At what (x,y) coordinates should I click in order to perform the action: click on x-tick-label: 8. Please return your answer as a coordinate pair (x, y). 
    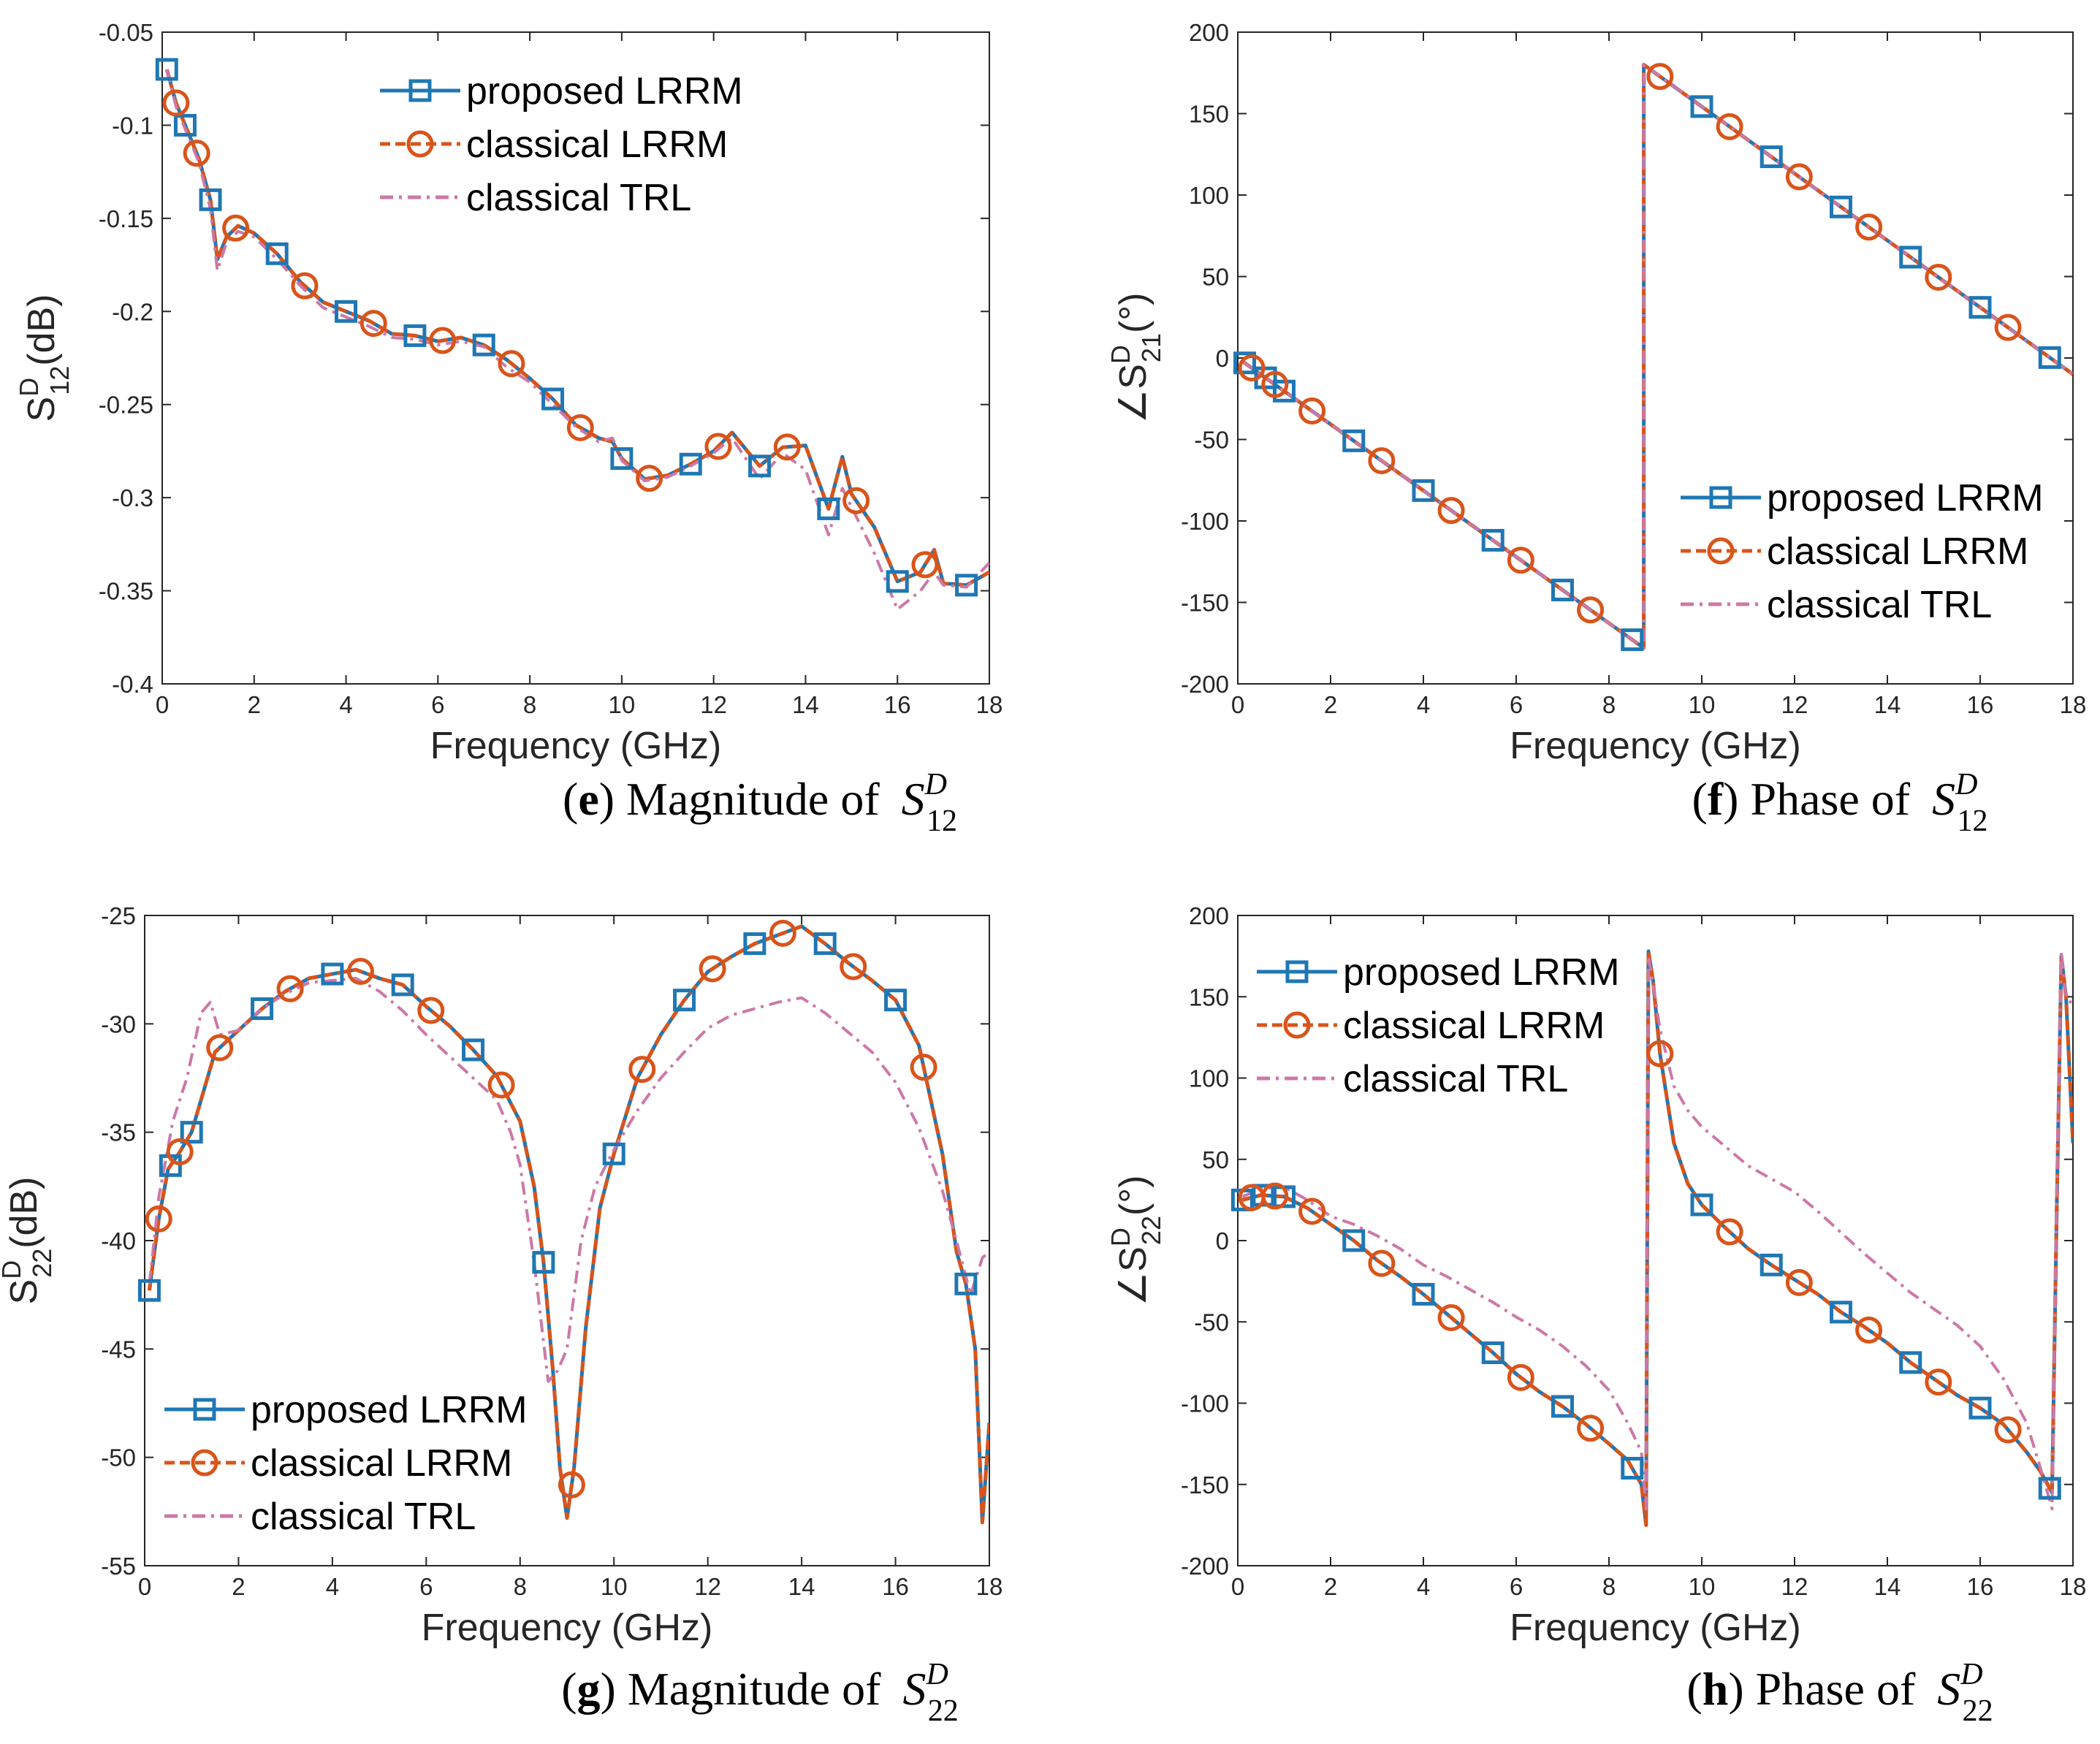
    Looking at the image, I should click on (1609, 704).